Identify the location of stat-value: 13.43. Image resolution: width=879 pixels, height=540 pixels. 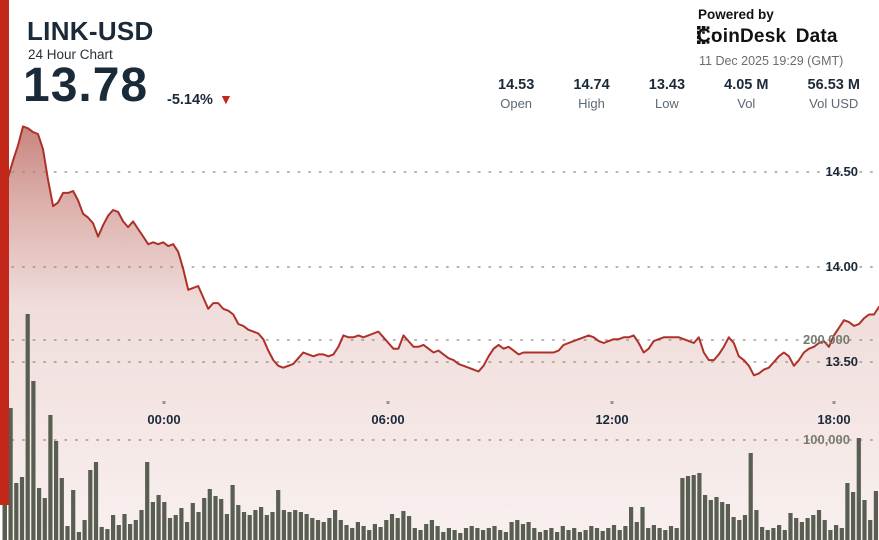
(667, 85).